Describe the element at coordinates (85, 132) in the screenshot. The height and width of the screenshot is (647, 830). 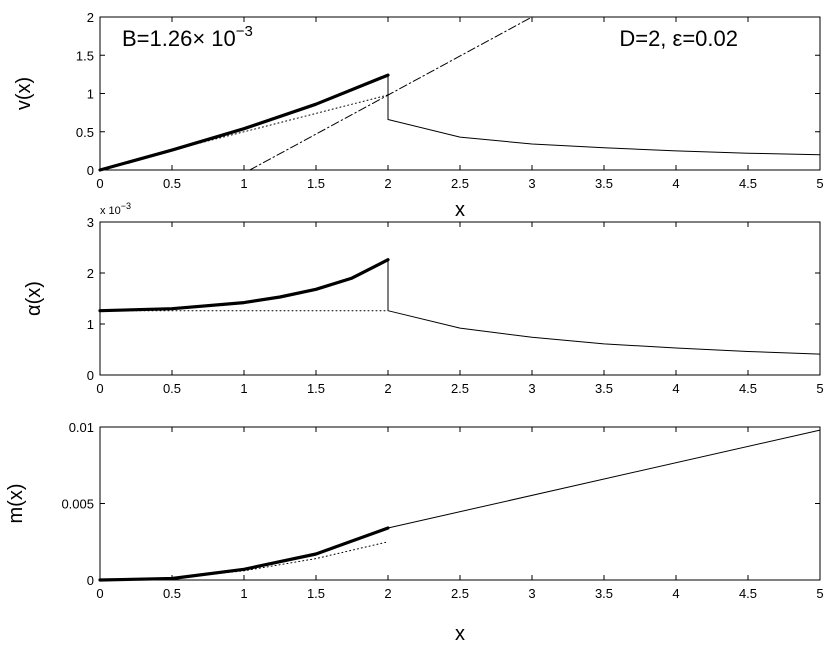
I see `y-tick-label: 0.5` at that location.